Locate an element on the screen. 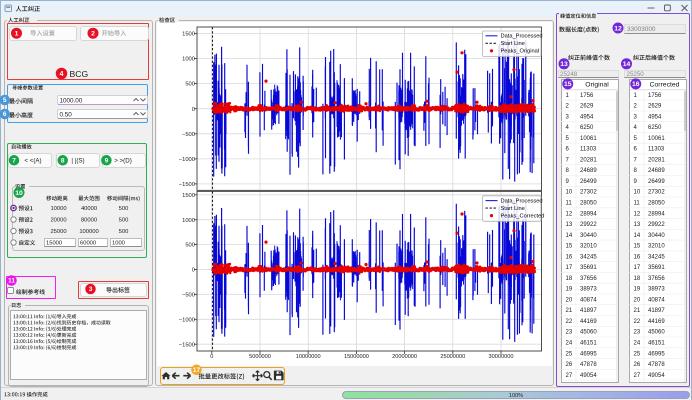  svg-text: 20 is located at coordinates (569, 300).